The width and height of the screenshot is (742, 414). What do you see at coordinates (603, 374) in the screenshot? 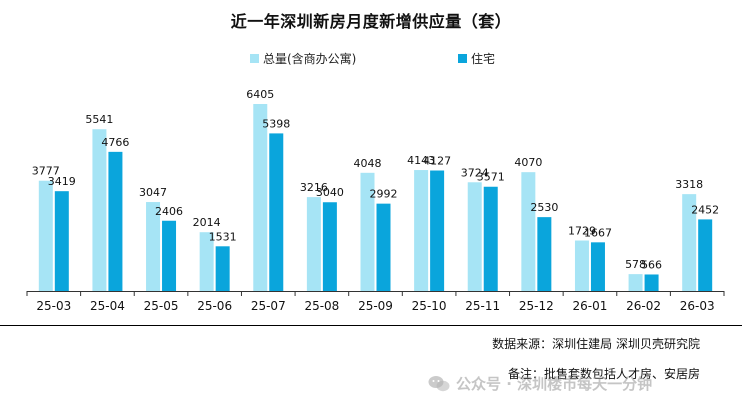
I see `note-text: 备注：批售套数包括人才房、安居房` at bounding box center [603, 374].